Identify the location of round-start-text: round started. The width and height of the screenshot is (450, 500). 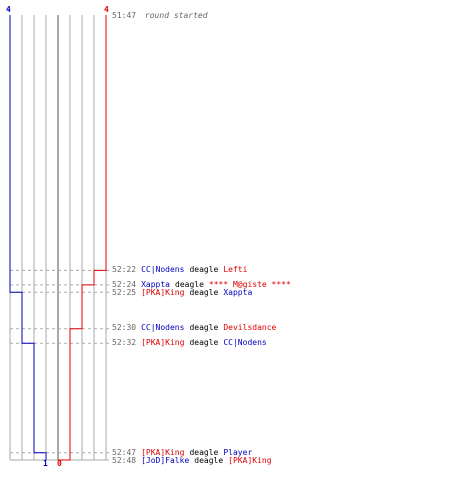
(176, 15).